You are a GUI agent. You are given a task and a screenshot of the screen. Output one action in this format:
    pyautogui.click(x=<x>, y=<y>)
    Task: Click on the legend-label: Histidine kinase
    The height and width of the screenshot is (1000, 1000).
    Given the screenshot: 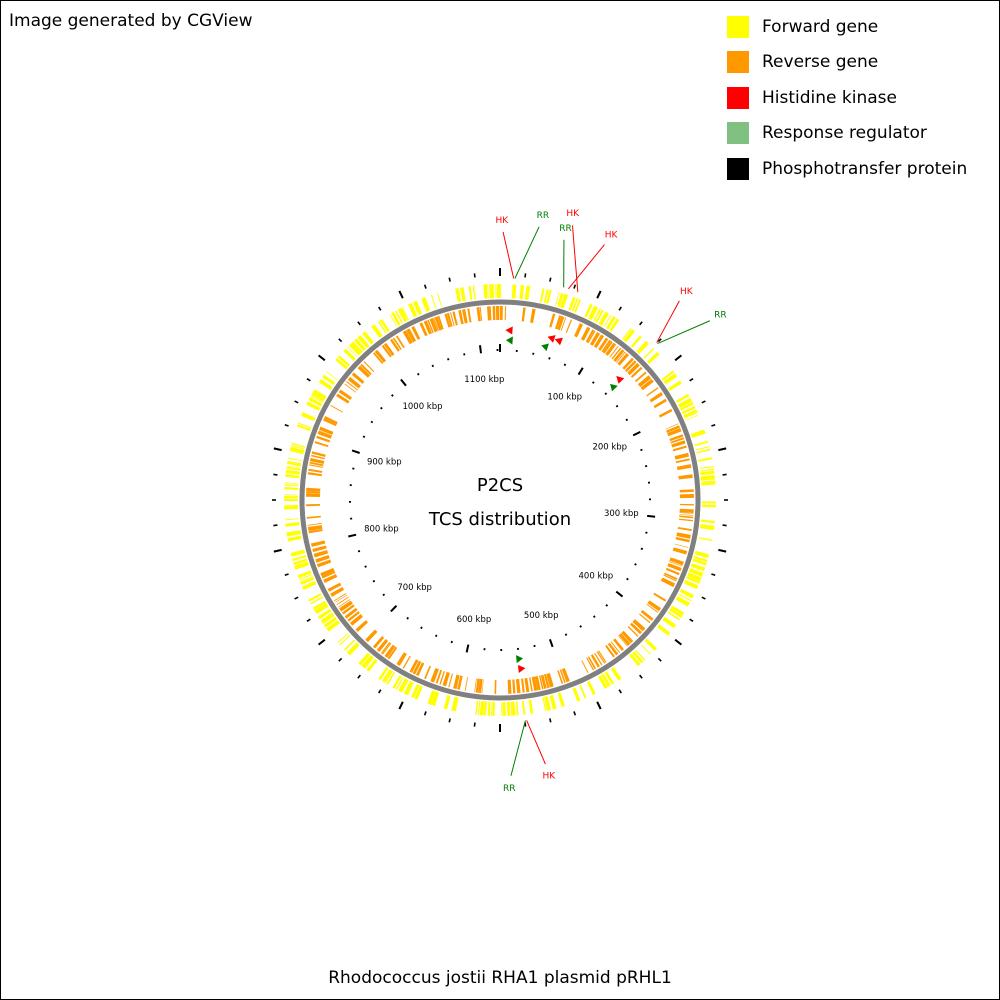 What is the action you would take?
    pyautogui.click(x=829, y=97)
    